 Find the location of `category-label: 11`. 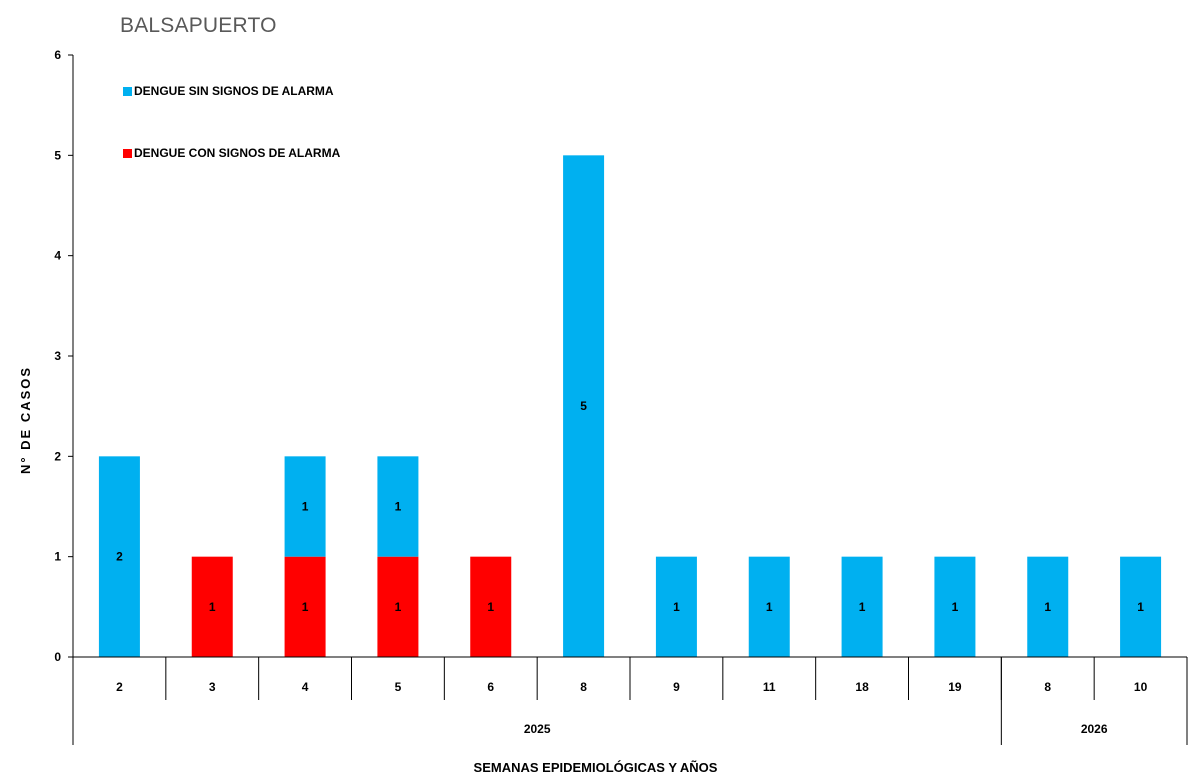

category-label: 11 is located at coordinates (769, 687).